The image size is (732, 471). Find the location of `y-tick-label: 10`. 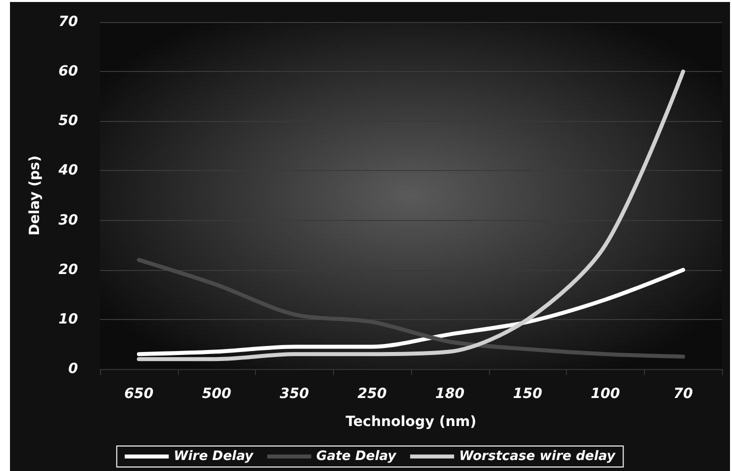

y-tick-label: 10 is located at coordinates (68, 319).